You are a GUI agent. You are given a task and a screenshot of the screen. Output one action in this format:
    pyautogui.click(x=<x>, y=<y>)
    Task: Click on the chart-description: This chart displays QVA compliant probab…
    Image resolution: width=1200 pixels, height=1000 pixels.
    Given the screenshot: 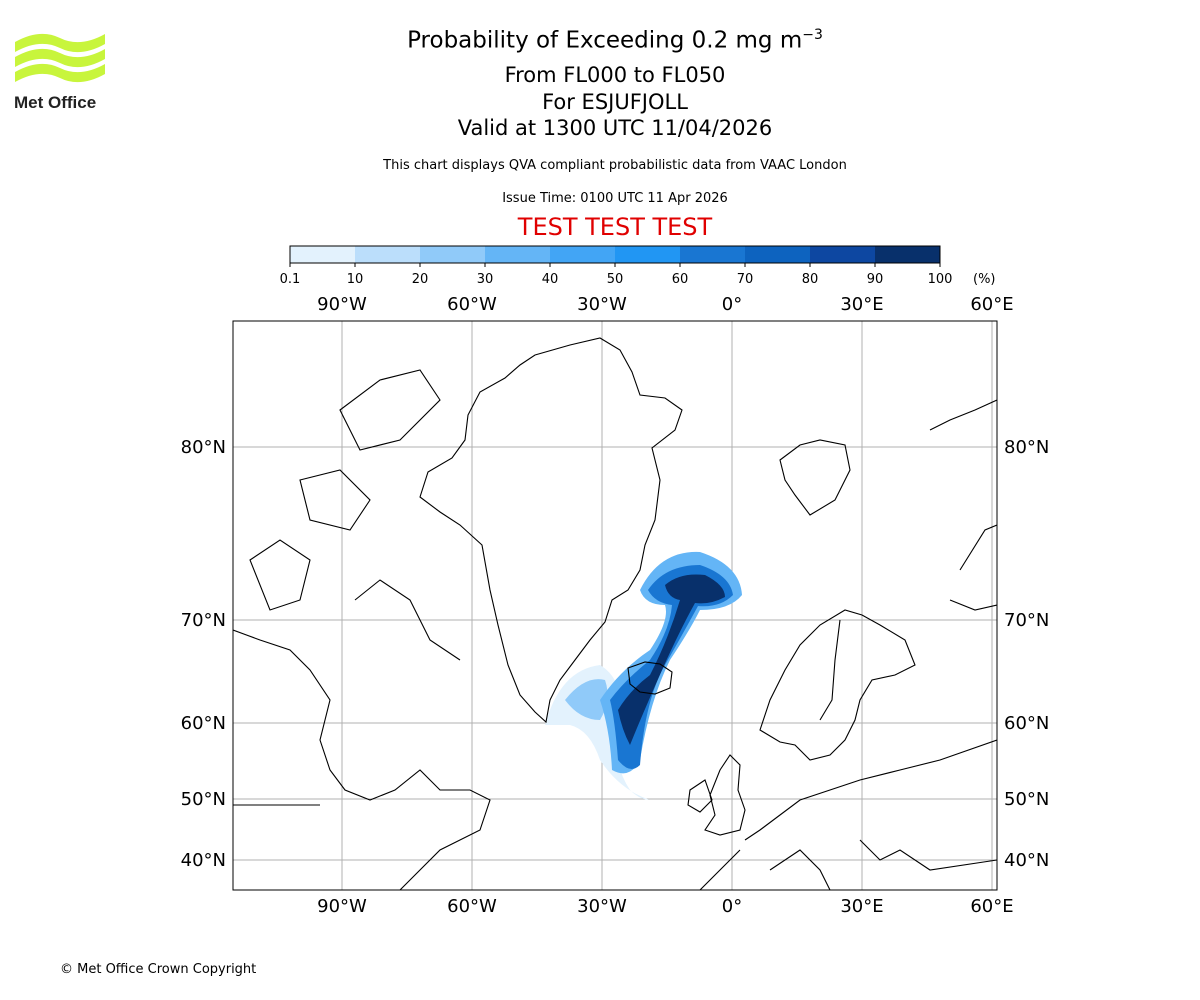 What is the action you would take?
    pyautogui.click(x=615, y=165)
    